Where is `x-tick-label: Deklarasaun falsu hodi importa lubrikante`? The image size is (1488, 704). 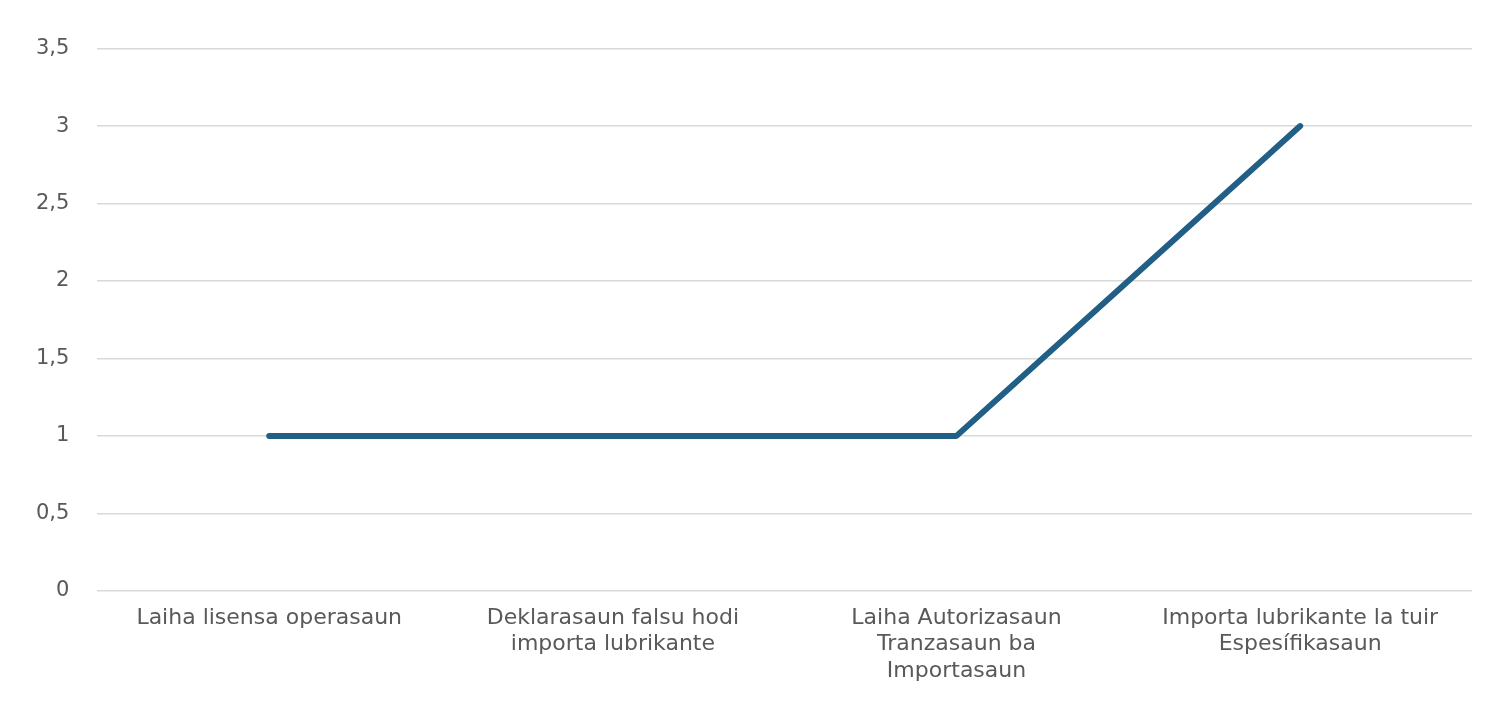 x-tick-label: Deklarasaun falsu hodi importa lubrikante is located at coordinates (613, 629).